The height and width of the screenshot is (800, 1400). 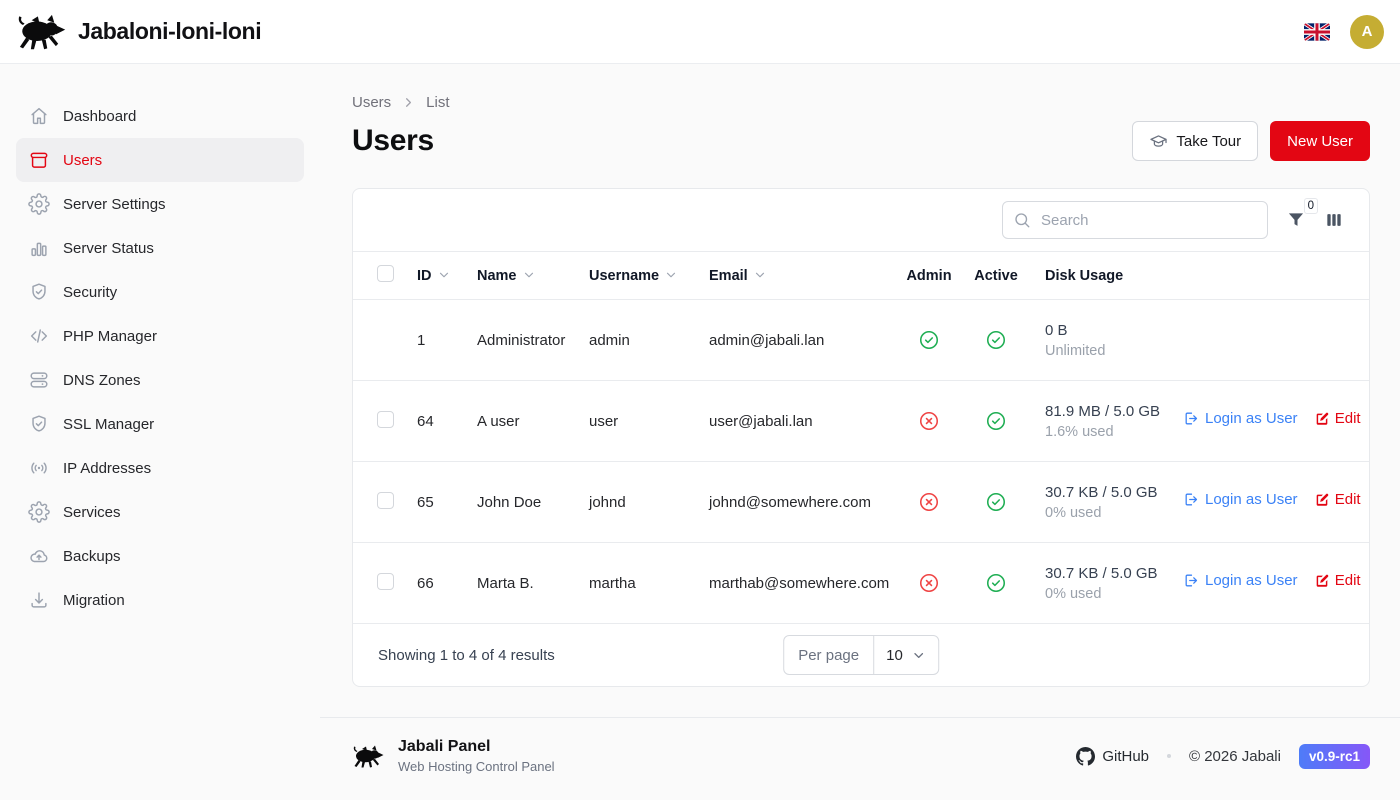 I want to click on search-input, so click(x=1135, y=220).